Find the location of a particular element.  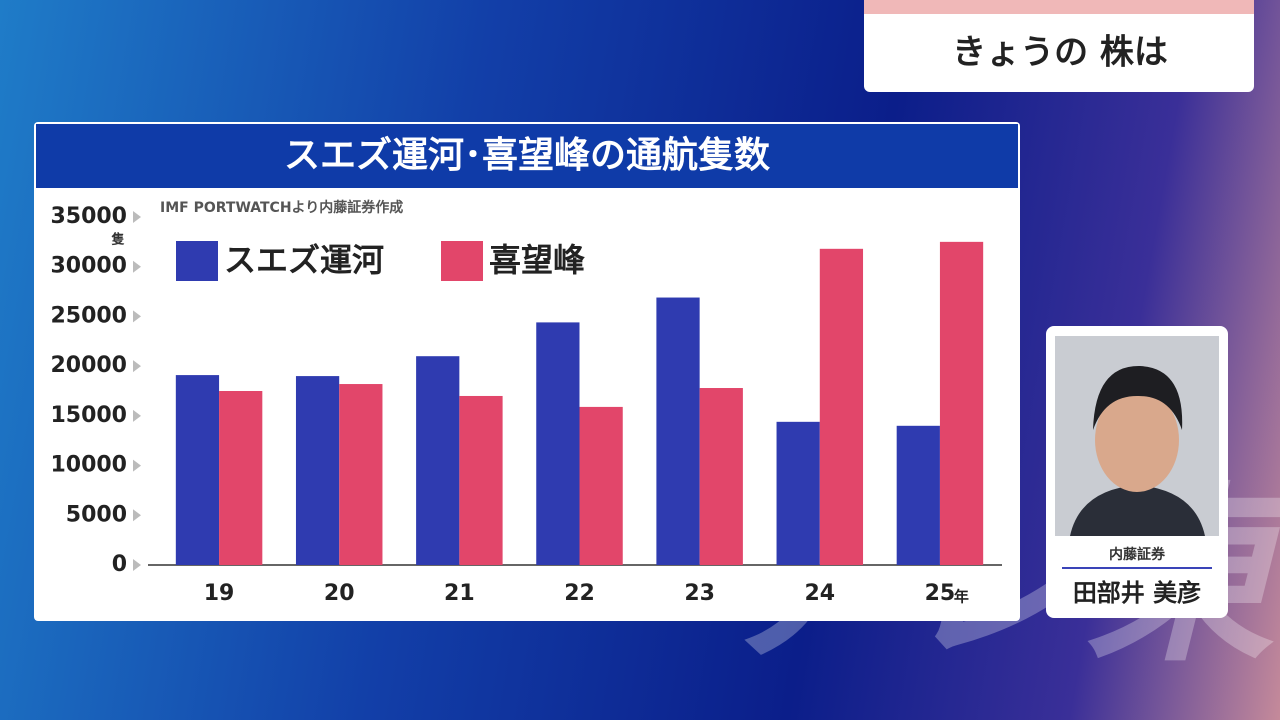

x-tick-label: 24 is located at coordinates (819, 593).